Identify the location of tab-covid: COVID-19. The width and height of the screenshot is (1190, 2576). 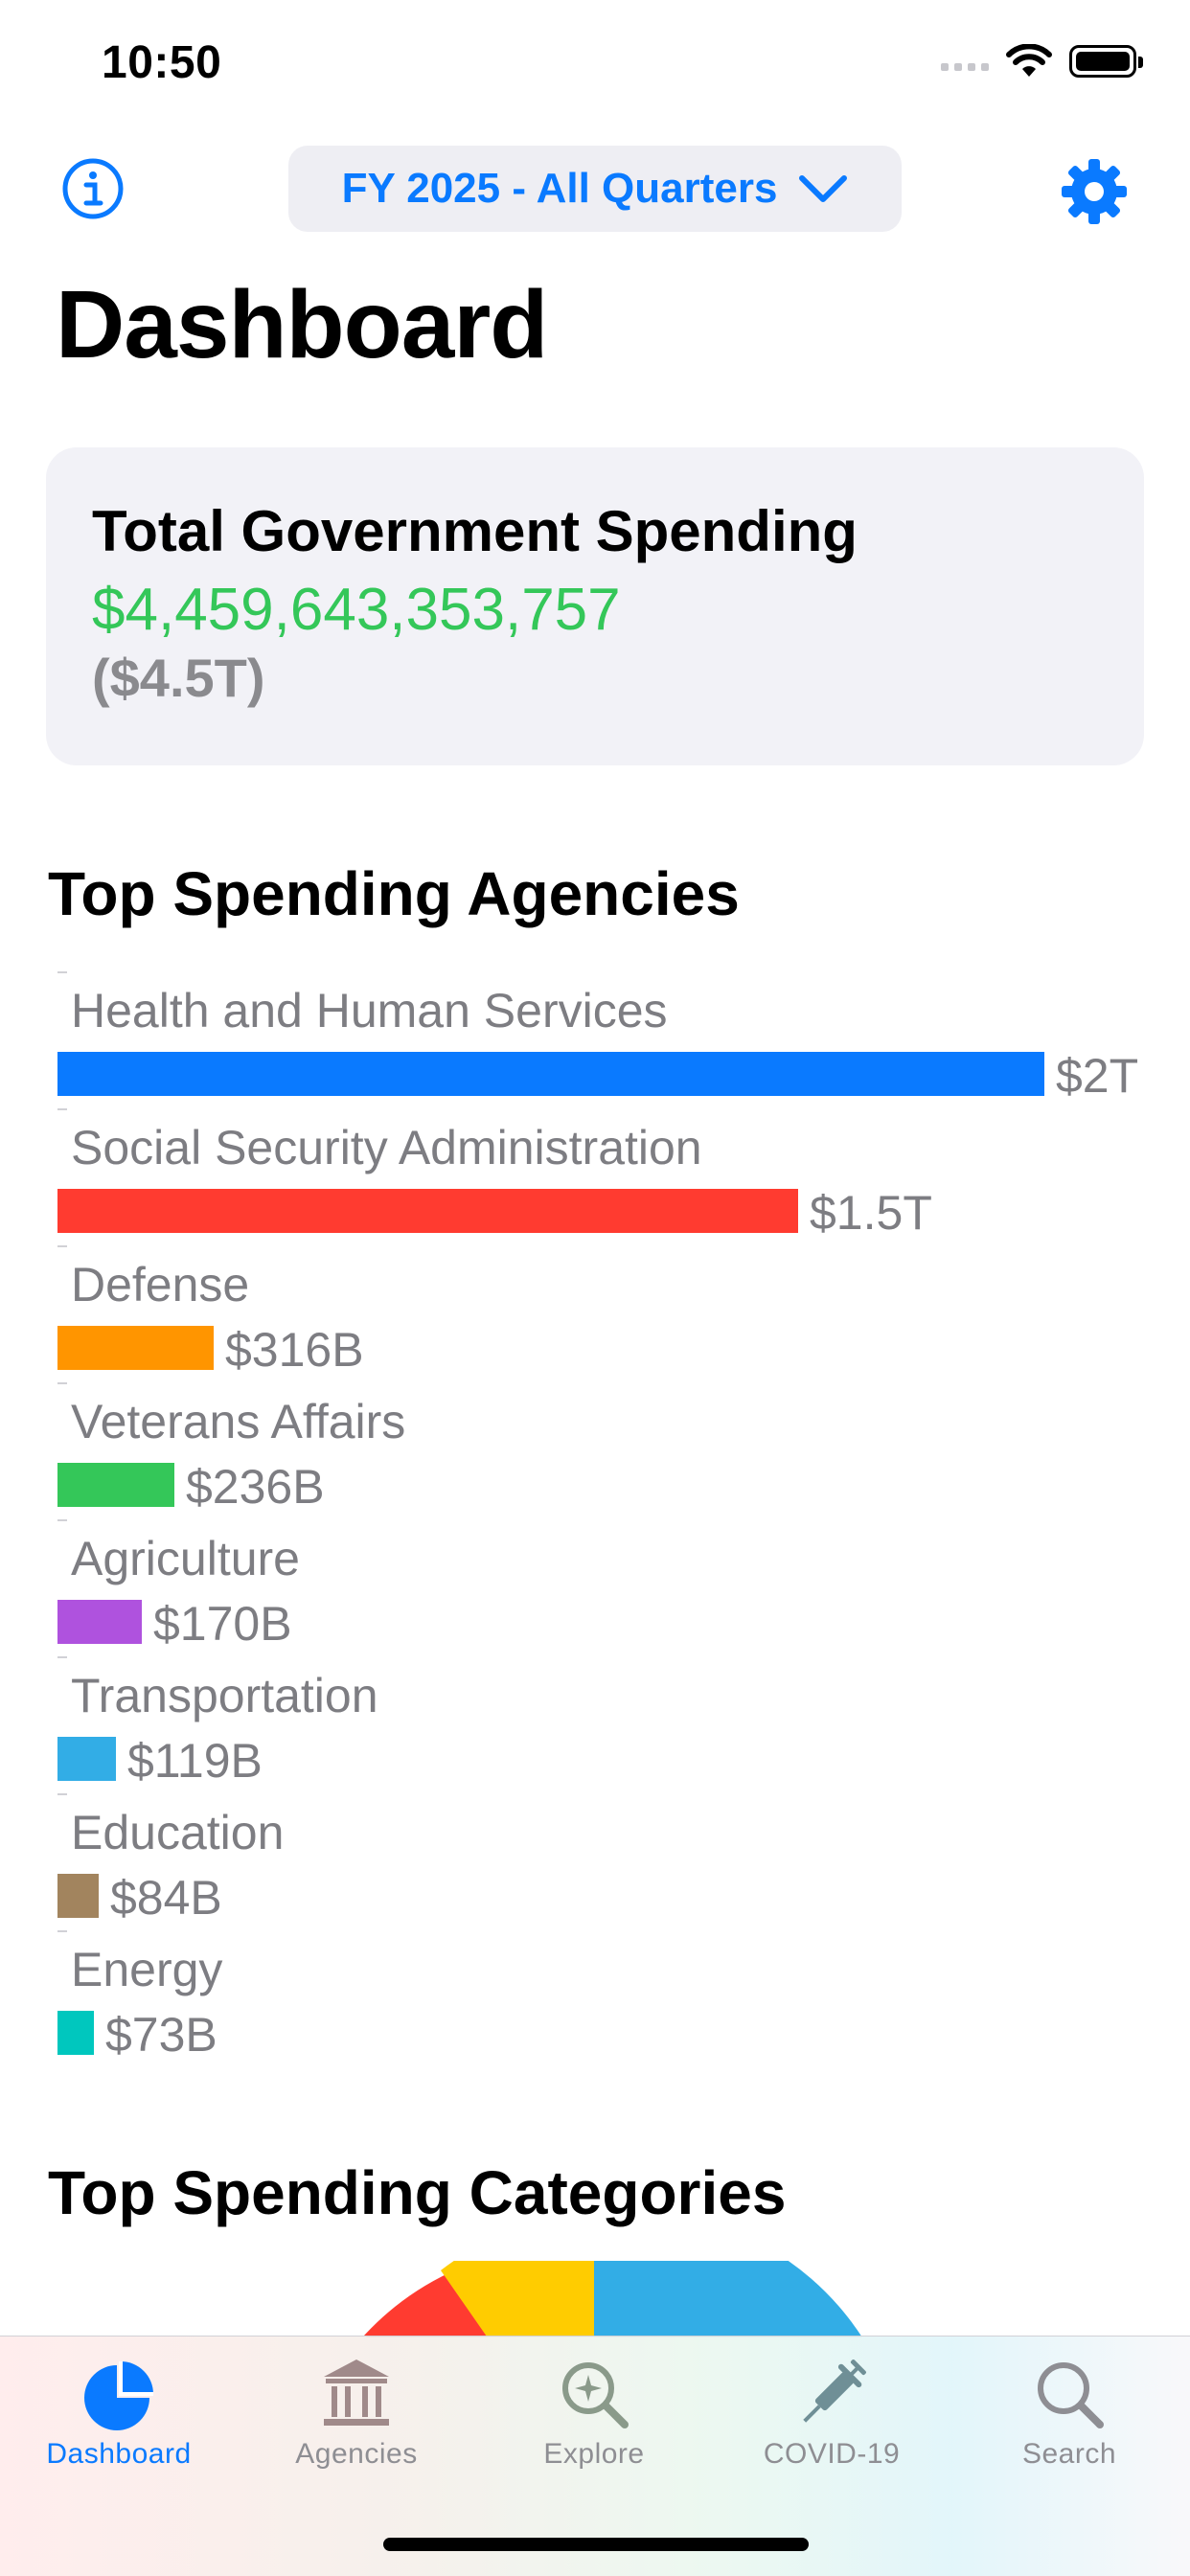
(832, 2412).